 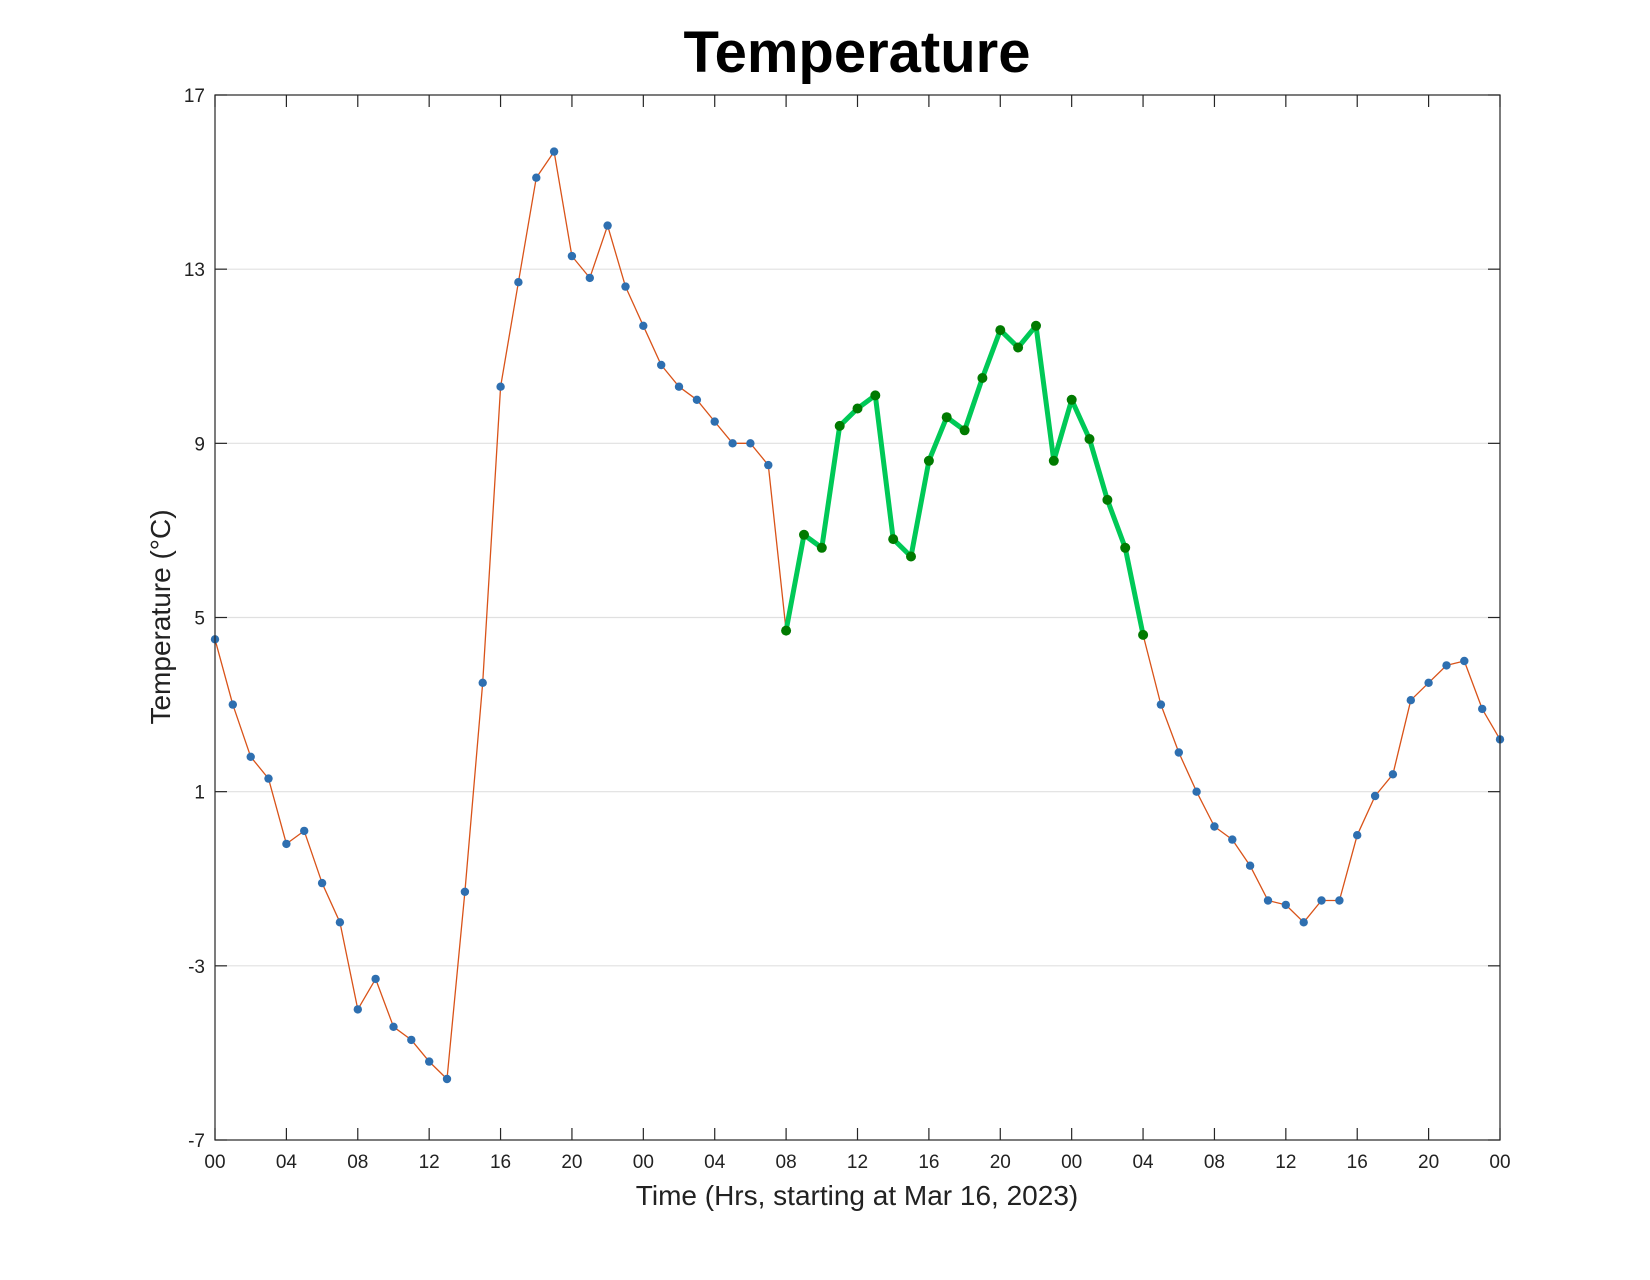 I want to click on y-tick-label: 9, so click(x=199, y=444).